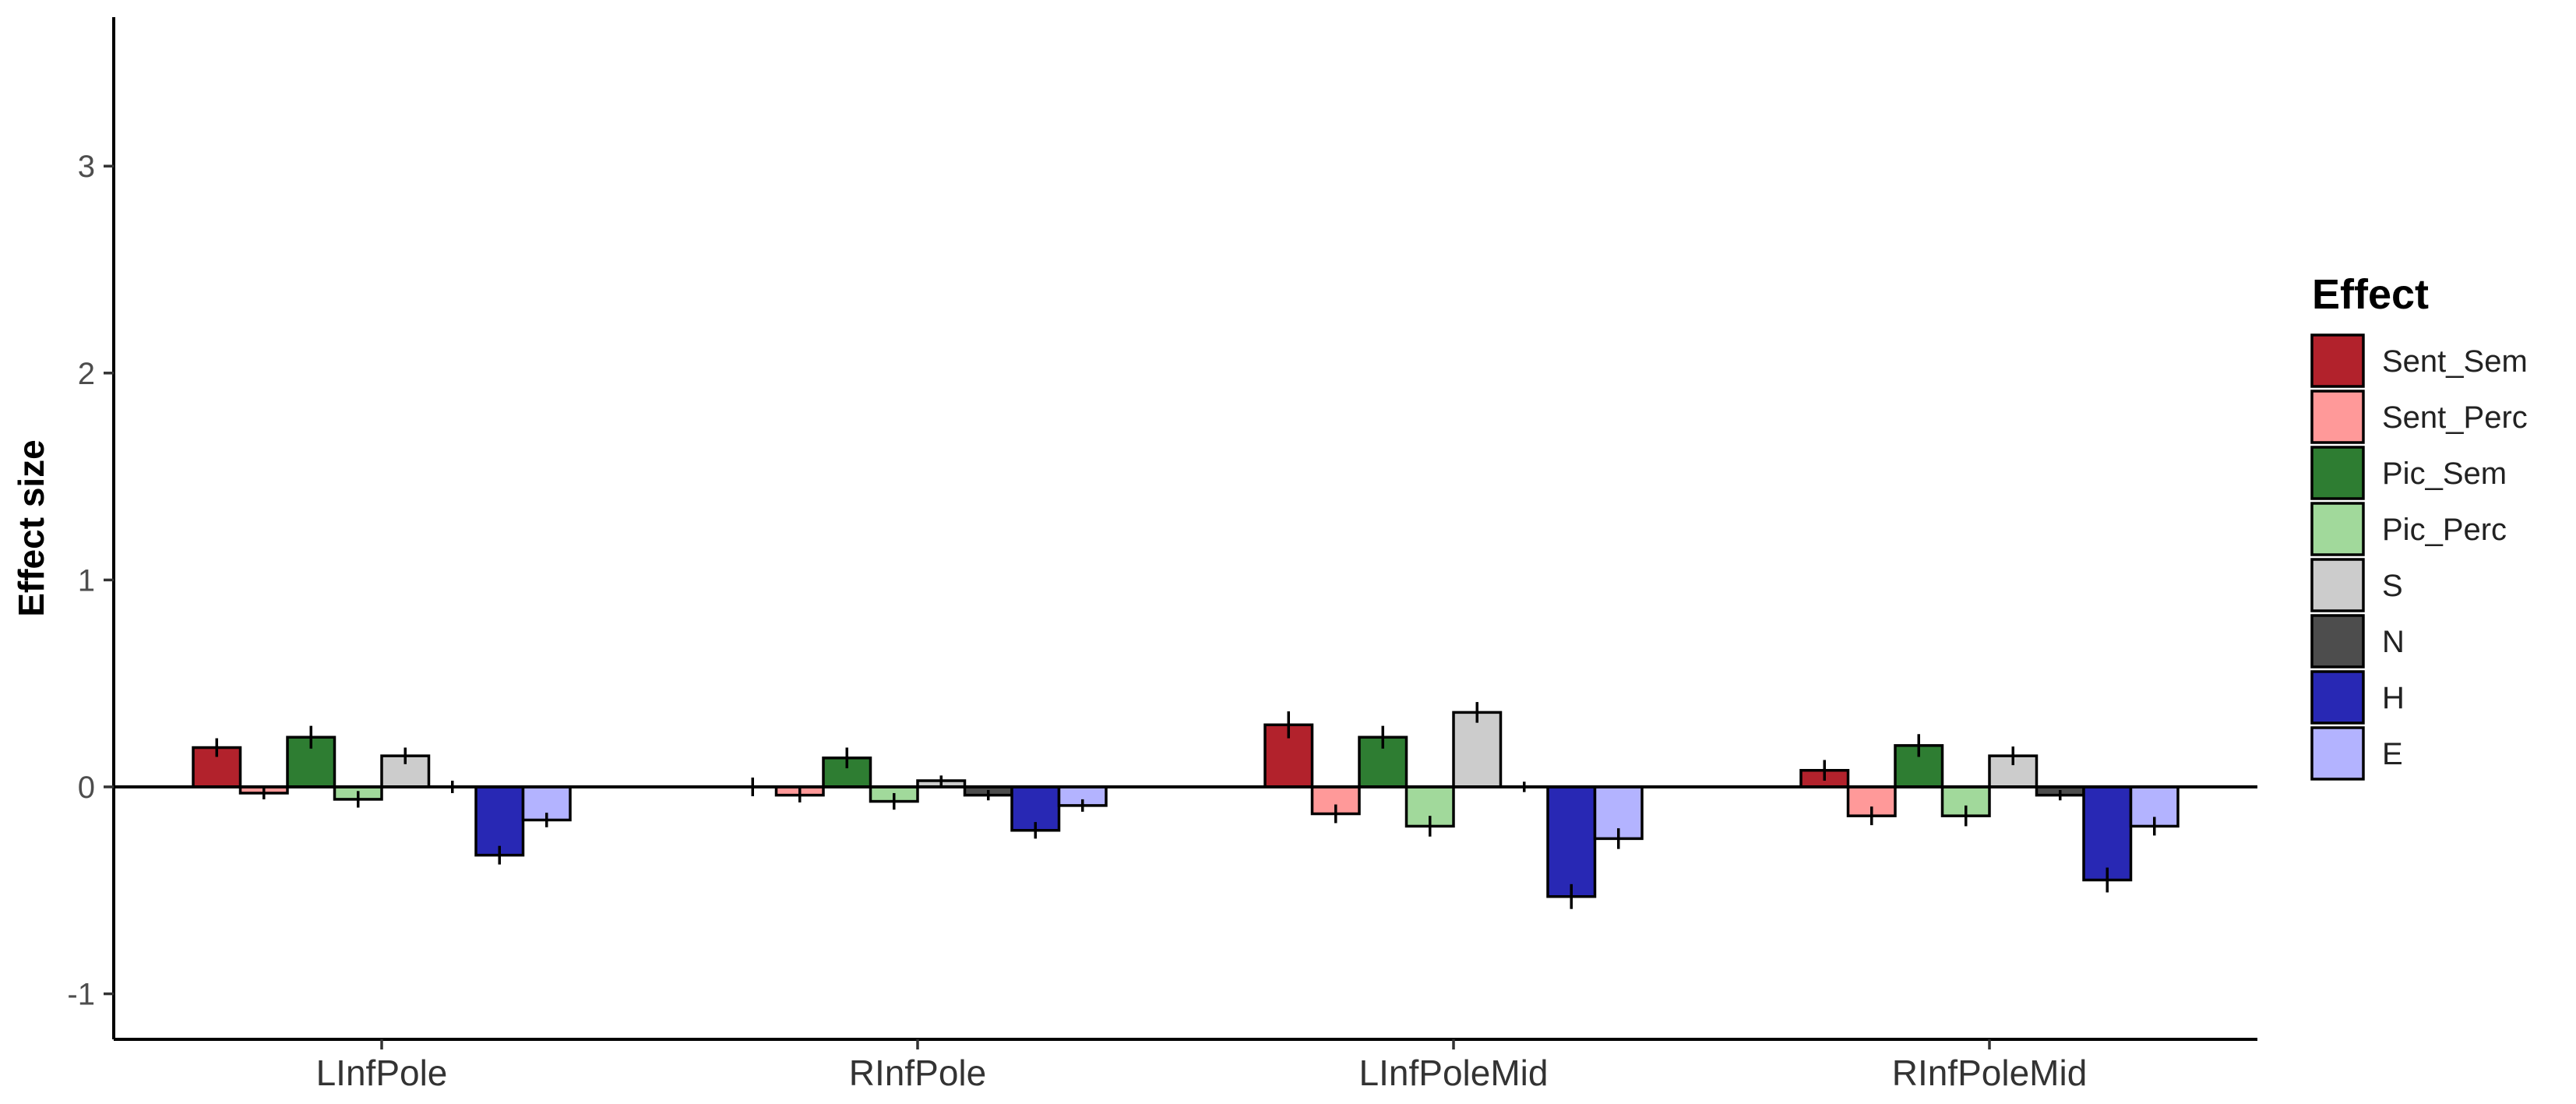  I want to click on legend-label: Sent_Perc, so click(2455, 418).